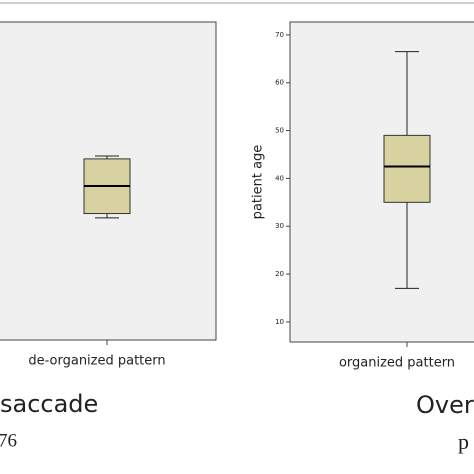  Describe the element at coordinates (463, 441) in the screenshot. I see `caption: p` at that location.